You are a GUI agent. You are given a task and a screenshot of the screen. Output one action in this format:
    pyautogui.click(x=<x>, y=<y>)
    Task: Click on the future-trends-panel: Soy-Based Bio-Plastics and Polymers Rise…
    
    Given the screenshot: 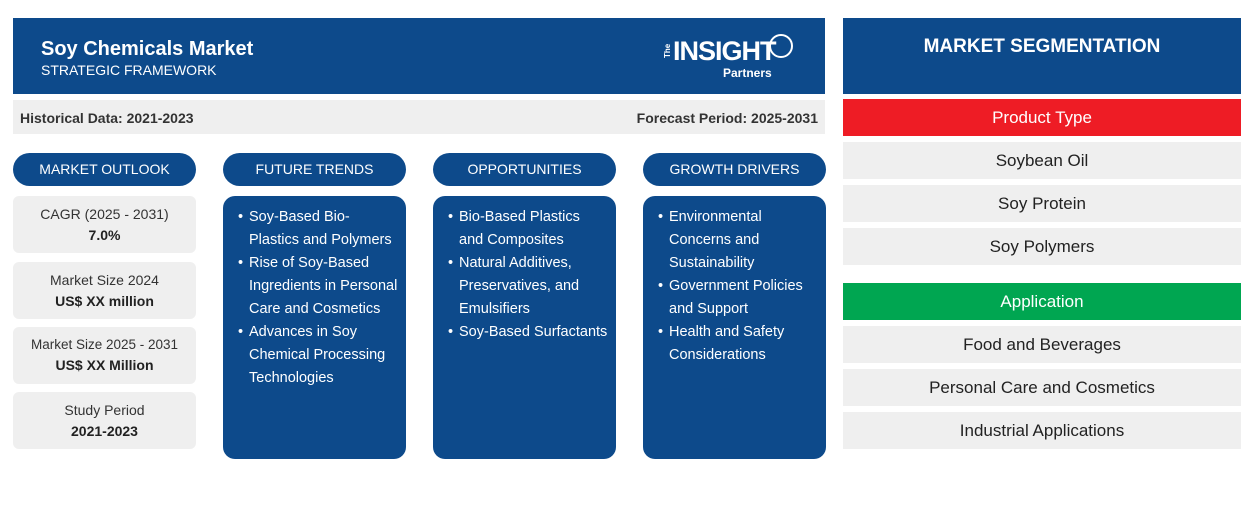 What is the action you would take?
    pyautogui.click(x=314, y=327)
    